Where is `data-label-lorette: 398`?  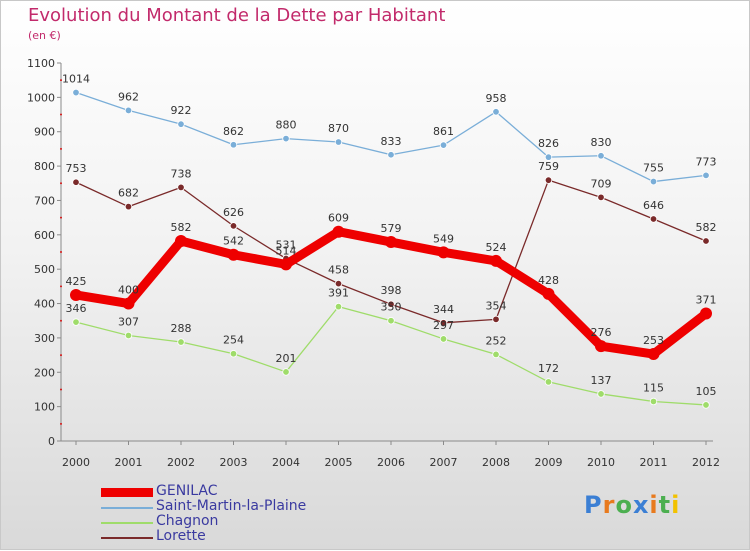
data-label-lorette: 398 is located at coordinates (391, 290).